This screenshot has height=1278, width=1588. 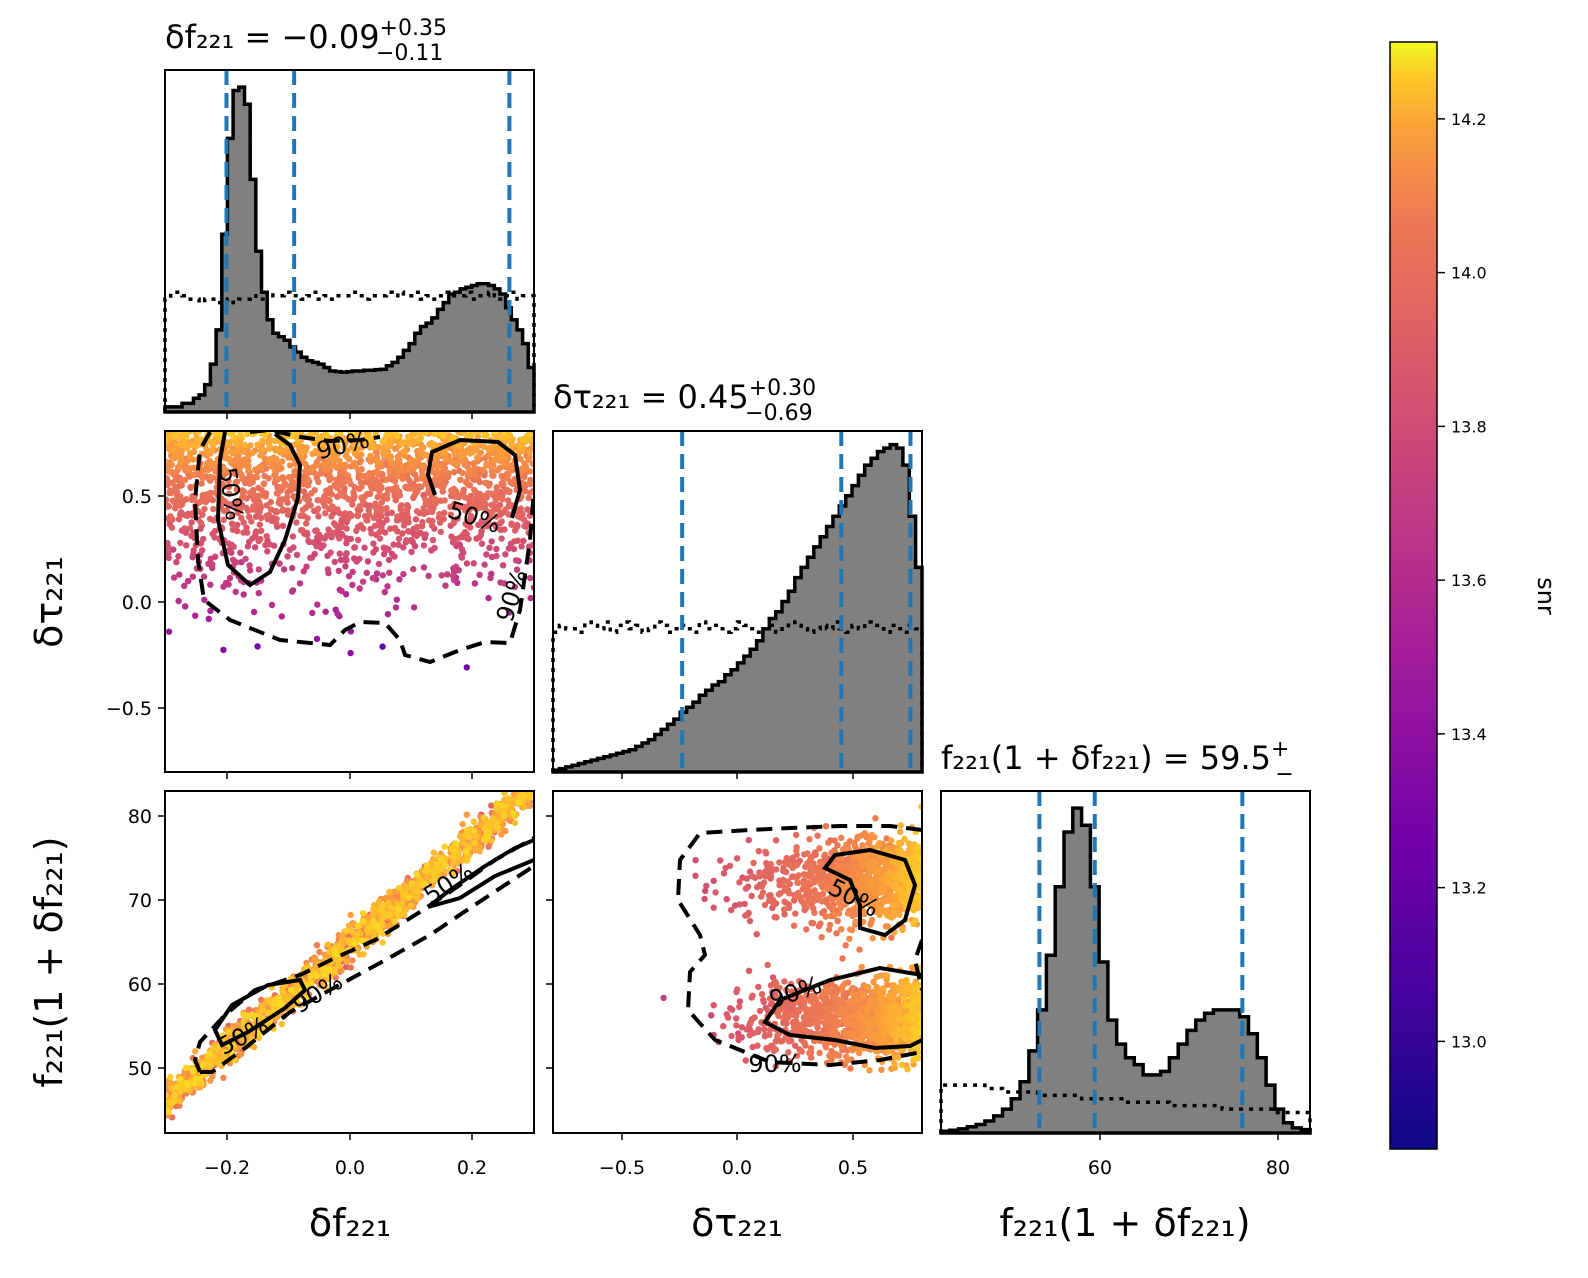 What do you see at coordinates (737, 775) in the screenshot?
I see `x-ticks-p11` at bounding box center [737, 775].